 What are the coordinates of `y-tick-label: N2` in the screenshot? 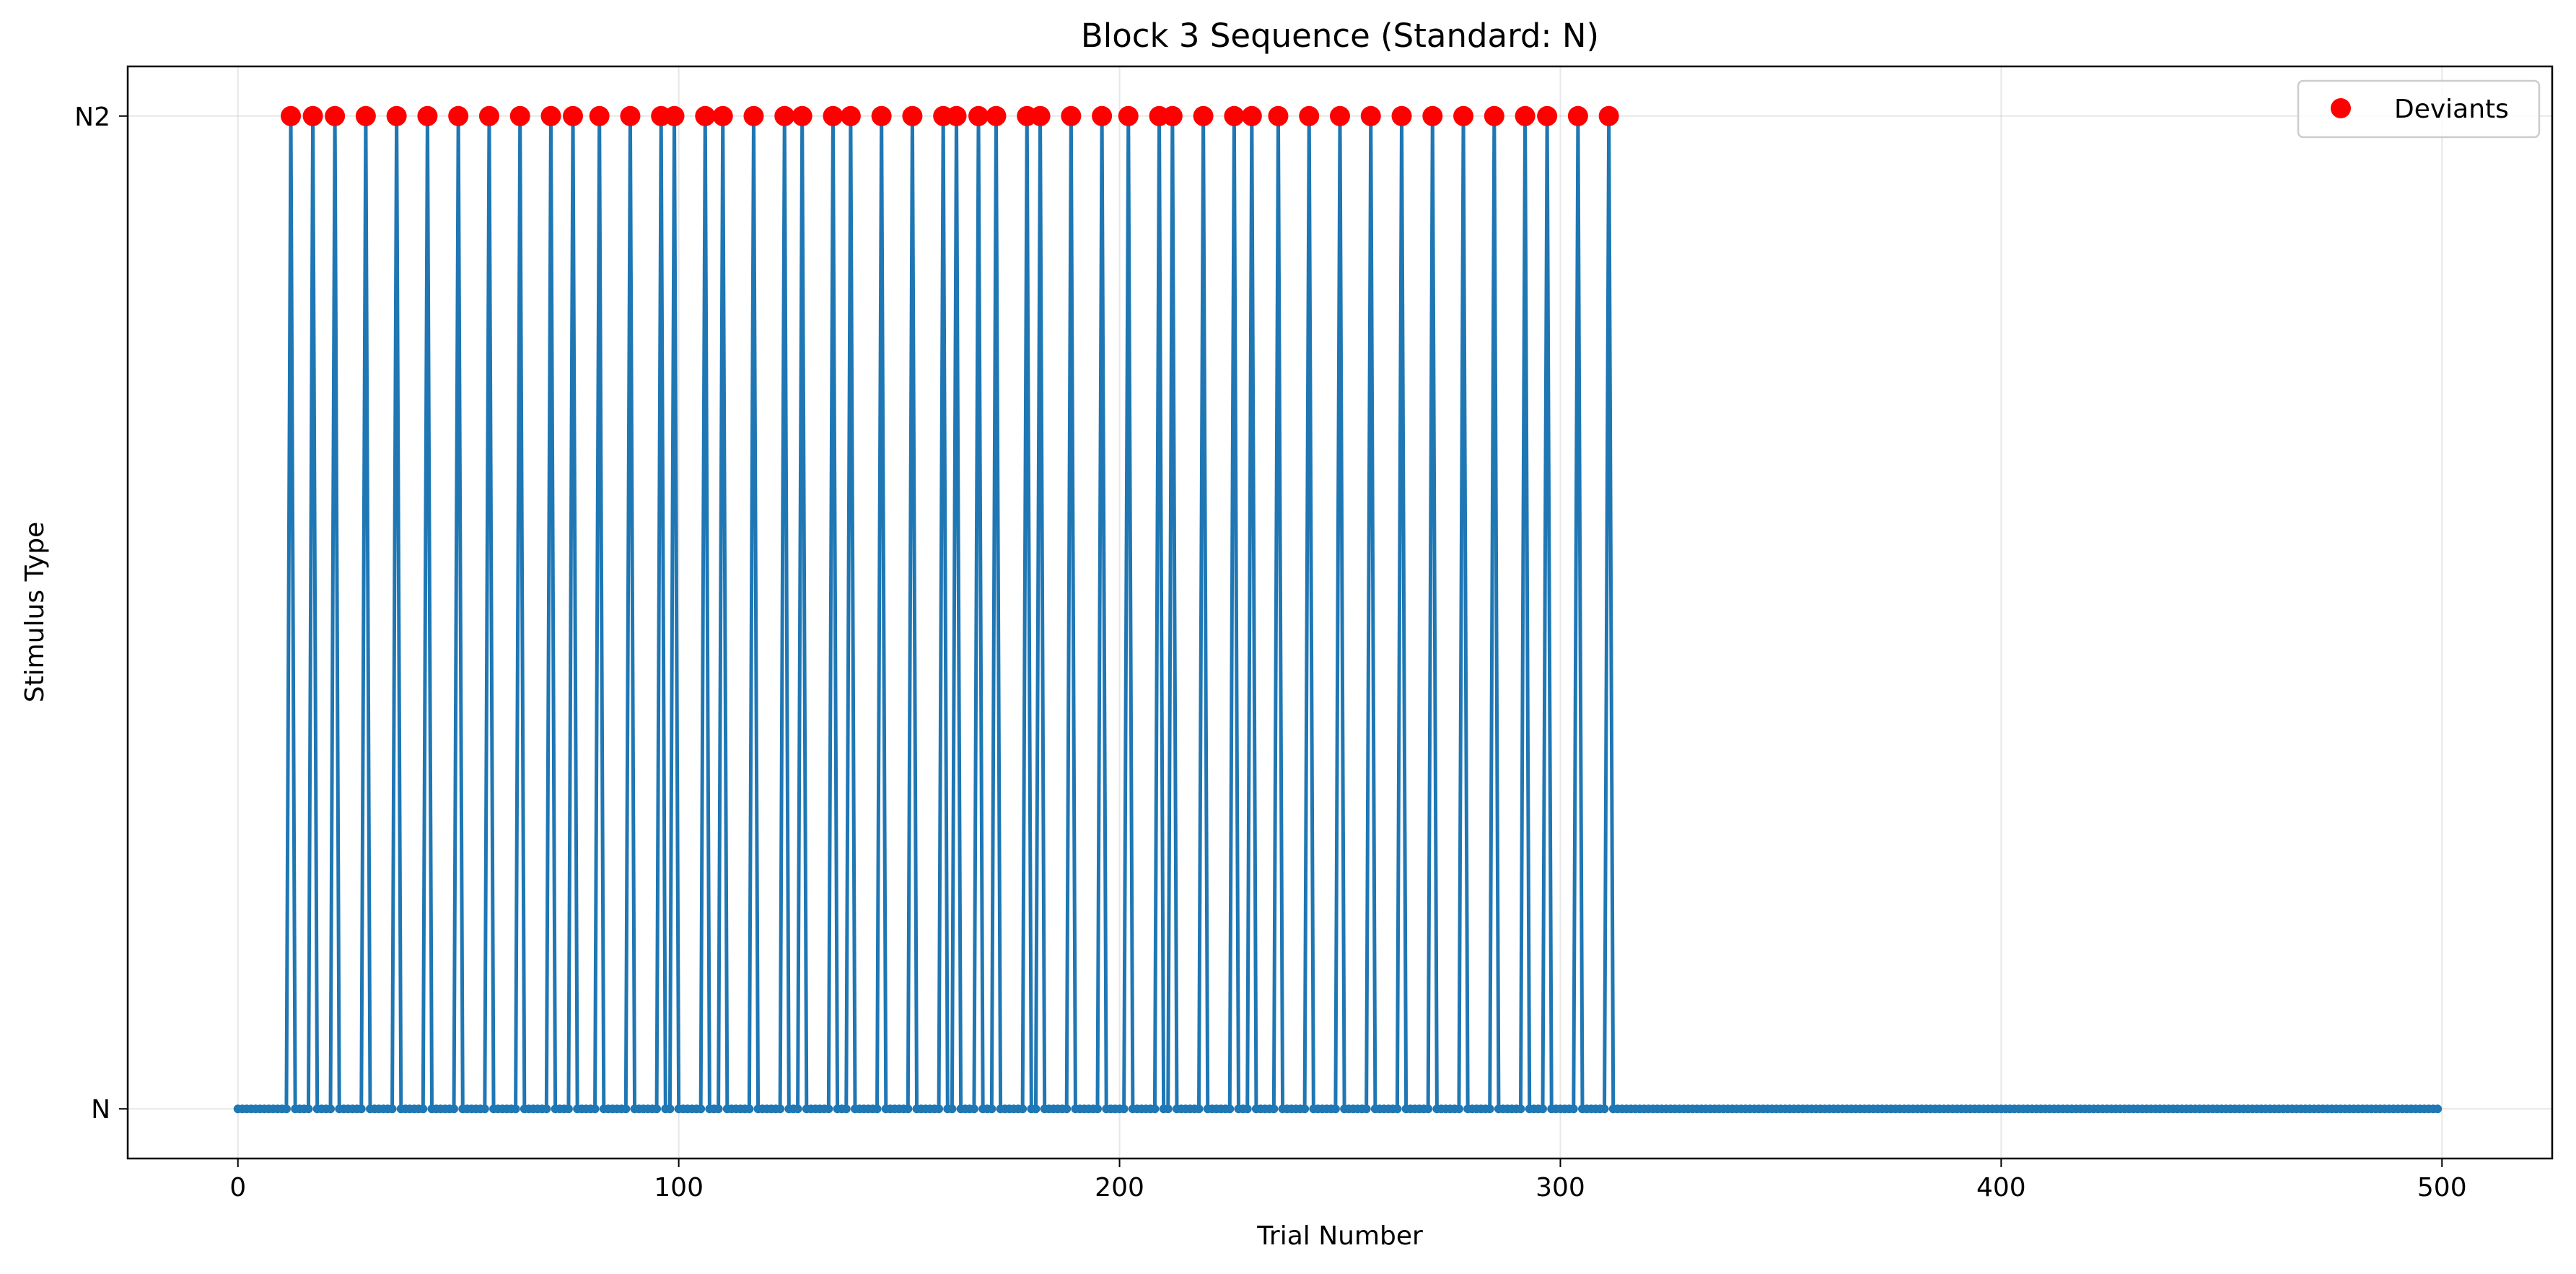 It's located at (92, 117).